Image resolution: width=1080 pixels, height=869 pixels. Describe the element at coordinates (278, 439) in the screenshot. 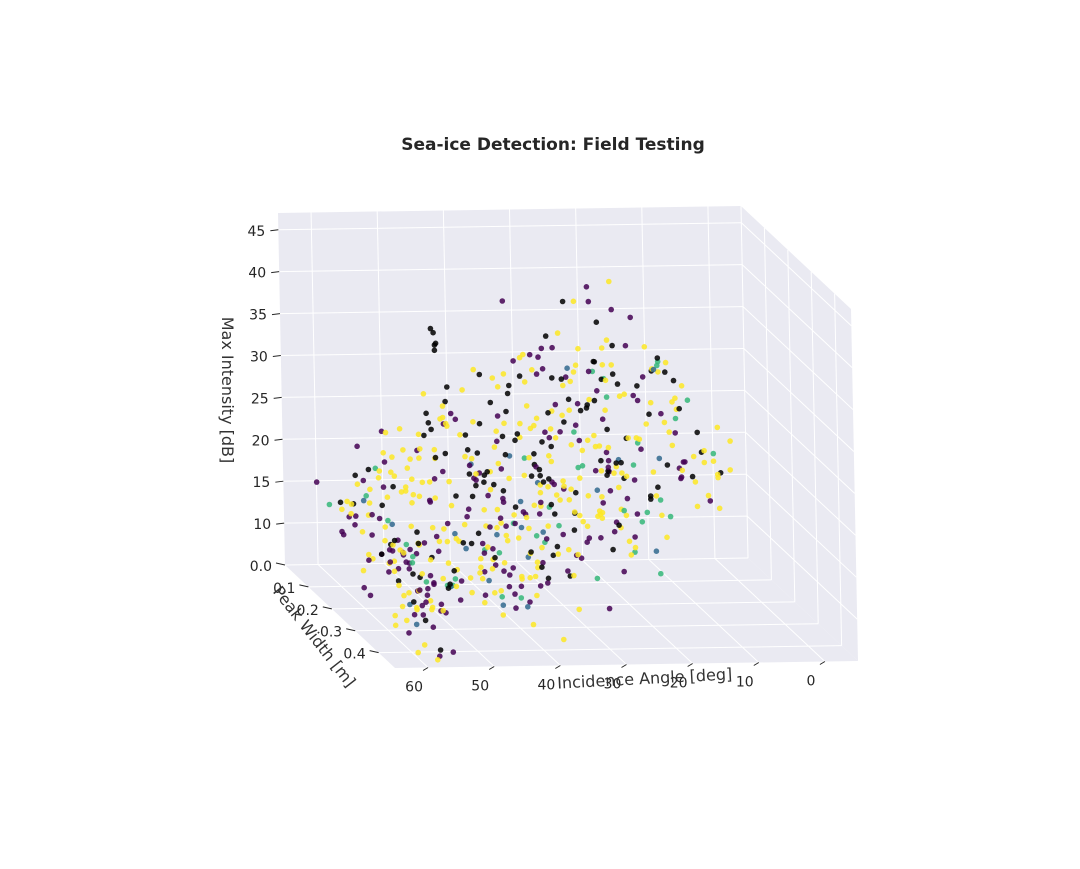

I see `z-tick-mark` at that location.